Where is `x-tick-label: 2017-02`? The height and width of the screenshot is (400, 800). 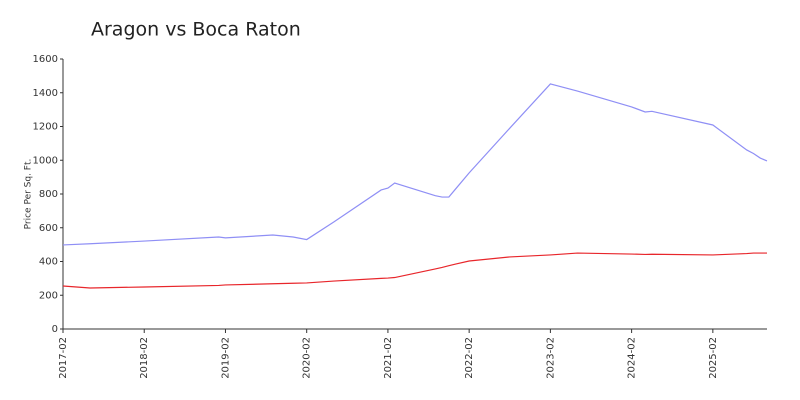
x-tick-label: 2017-02 is located at coordinates (63, 358).